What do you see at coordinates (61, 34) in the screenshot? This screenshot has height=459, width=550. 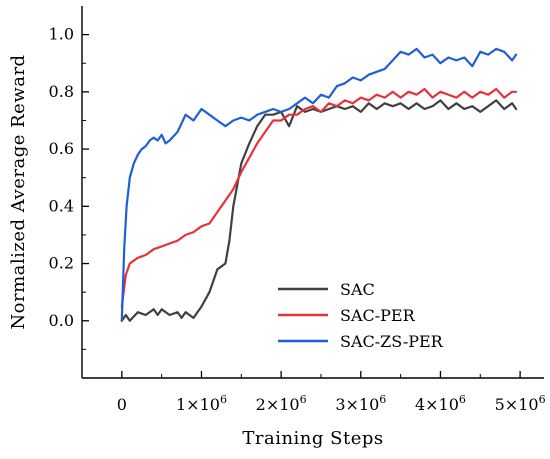 I see `y-tick-label: 1.0` at bounding box center [61, 34].